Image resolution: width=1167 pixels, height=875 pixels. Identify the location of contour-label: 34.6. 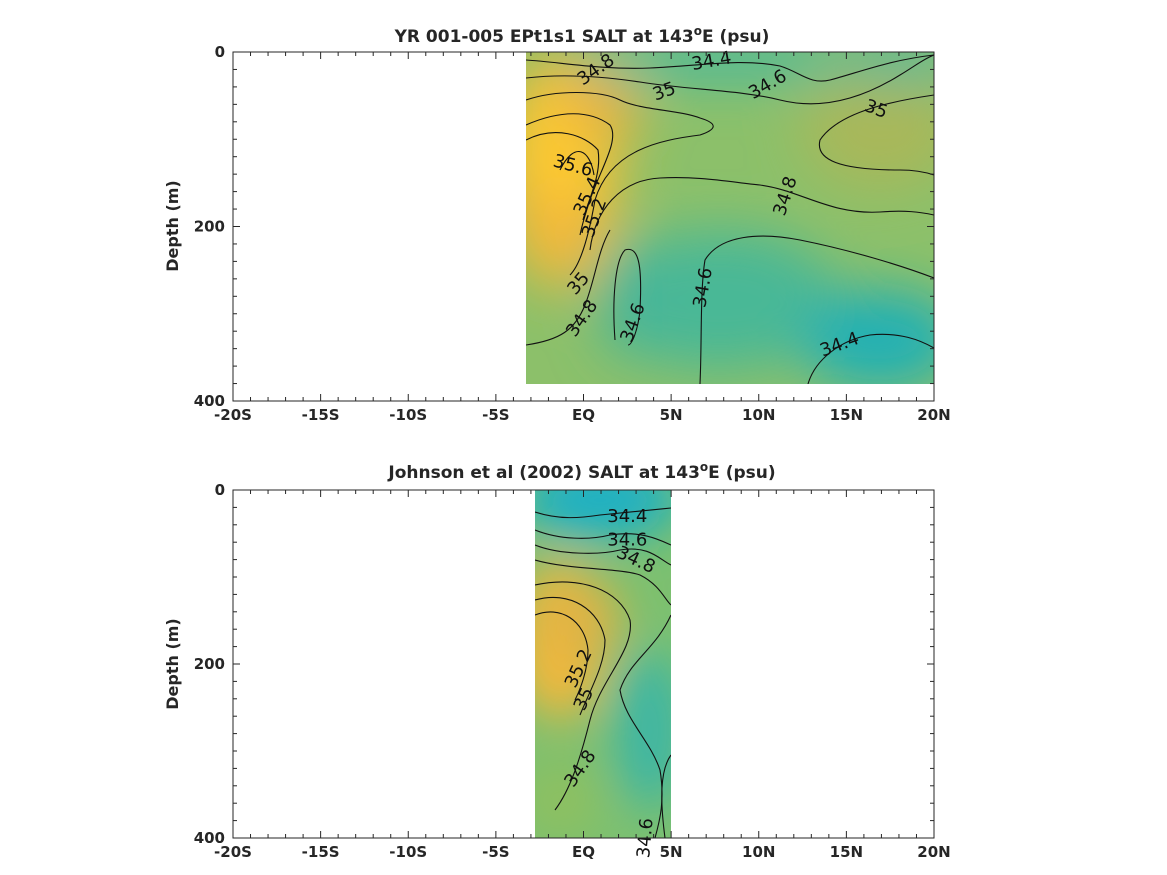
(627, 540).